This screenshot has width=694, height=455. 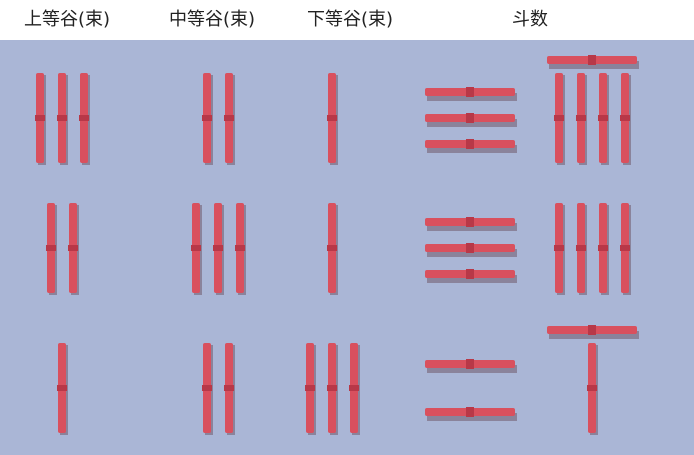 What do you see at coordinates (212, 19) in the screenshot?
I see `header: 中等谷(束)` at bounding box center [212, 19].